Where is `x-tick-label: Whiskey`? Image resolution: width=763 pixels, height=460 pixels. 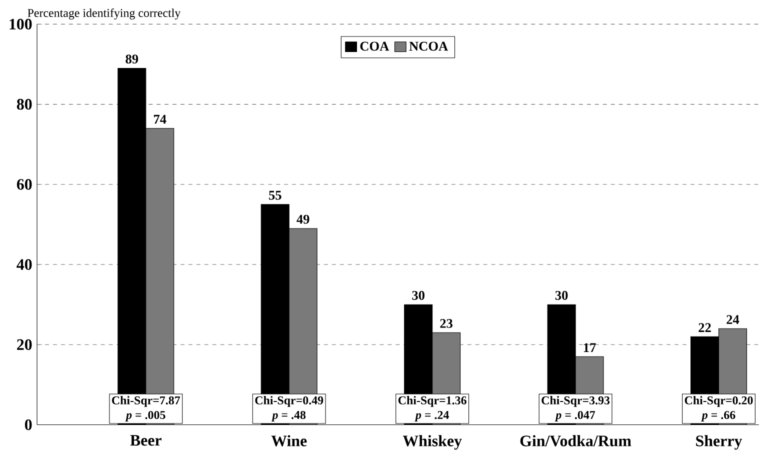 x-tick-label: Whiskey is located at coordinates (432, 442).